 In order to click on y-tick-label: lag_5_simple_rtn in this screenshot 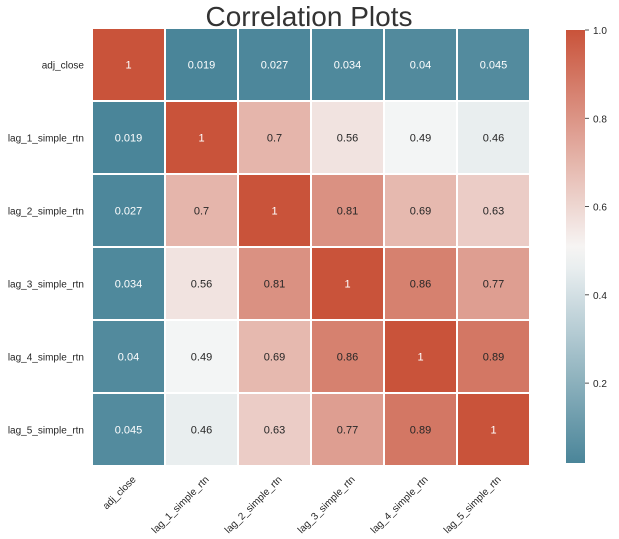, I will do `click(46, 431)`.